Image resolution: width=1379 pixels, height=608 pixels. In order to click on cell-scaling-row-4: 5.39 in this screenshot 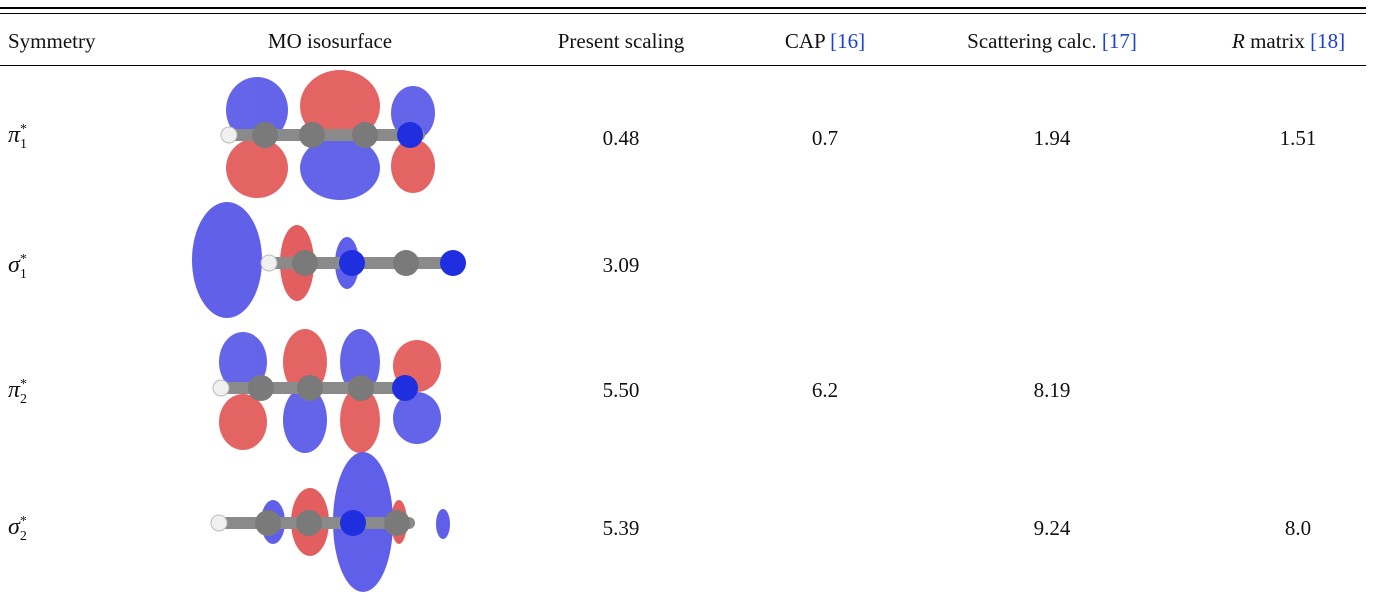, I will do `click(621, 528)`.